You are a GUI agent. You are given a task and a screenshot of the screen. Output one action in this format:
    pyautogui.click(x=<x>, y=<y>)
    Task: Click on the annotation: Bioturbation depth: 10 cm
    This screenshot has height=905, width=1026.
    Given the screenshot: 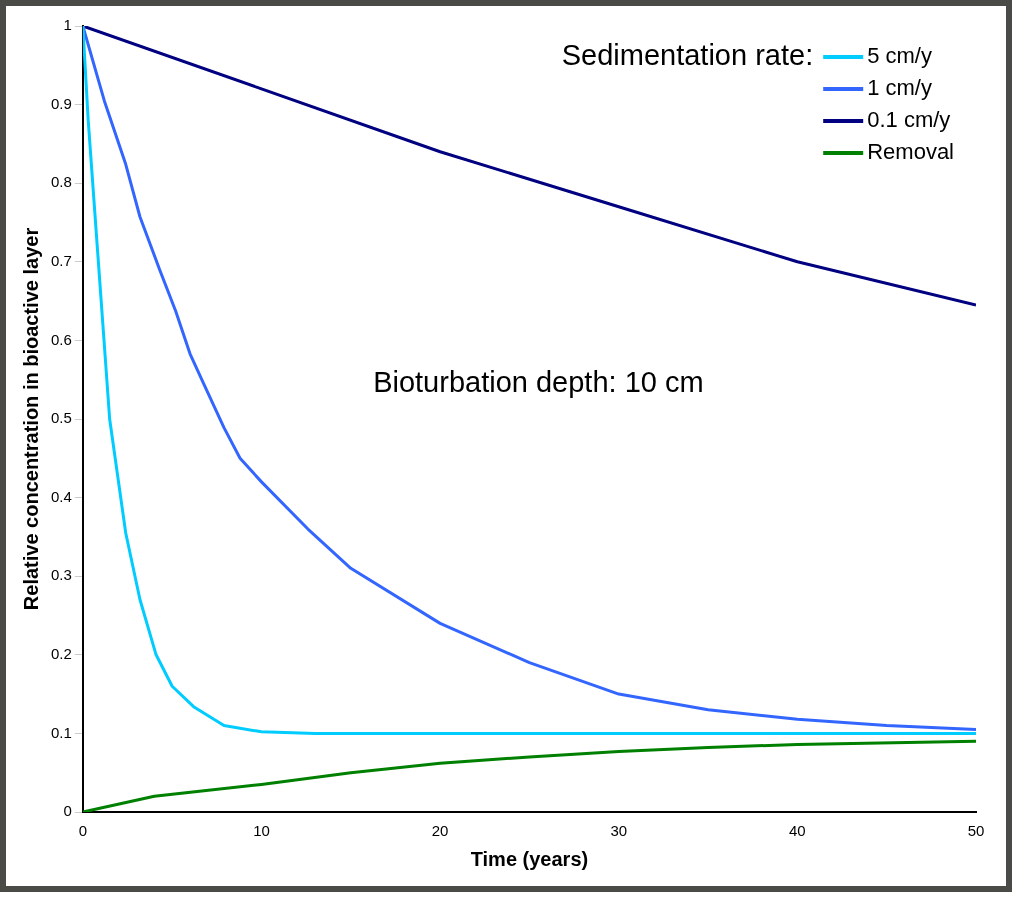 What is the action you would take?
    pyautogui.click(x=538, y=381)
    